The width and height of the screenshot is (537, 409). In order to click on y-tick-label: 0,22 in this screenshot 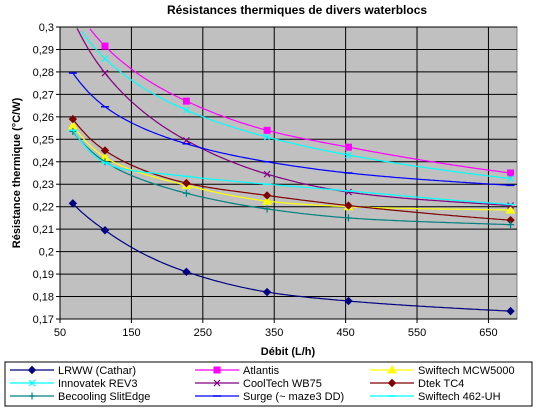, I will do `click(43, 208)`.